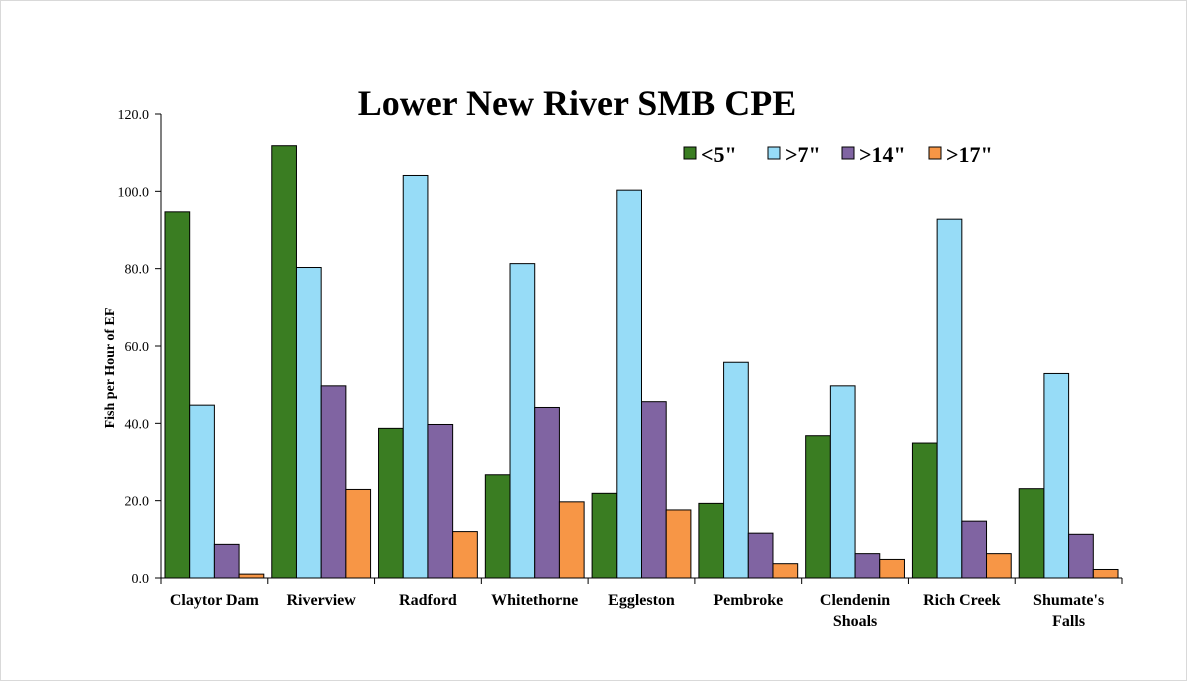  I want to click on x-tick-label: Shumate's, so click(1068, 600).